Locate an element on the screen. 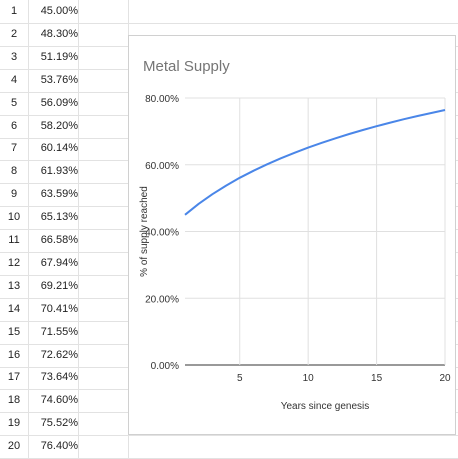 Image resolution: width=458 pixels, height=459 pixels. cell-value: 73.64% is located at coordinates (59, 377).